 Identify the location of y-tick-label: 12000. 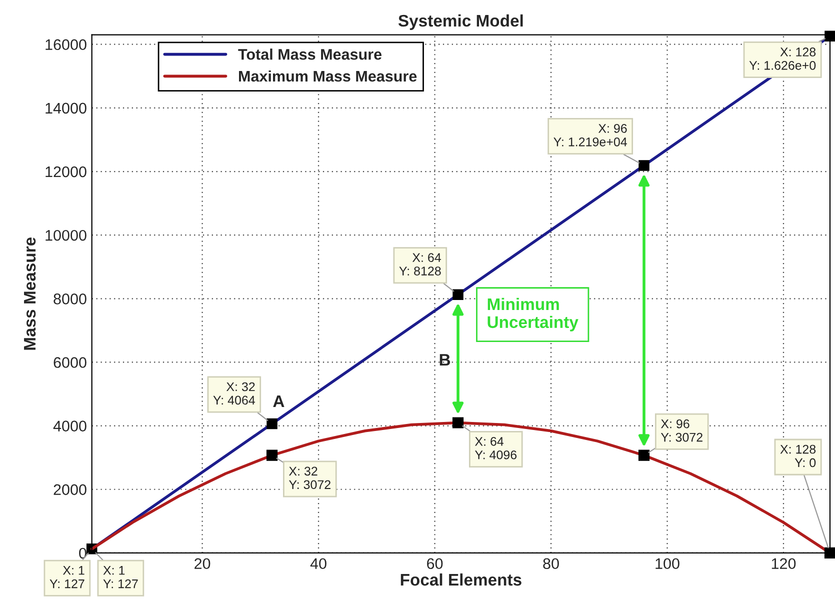
(66, 172).